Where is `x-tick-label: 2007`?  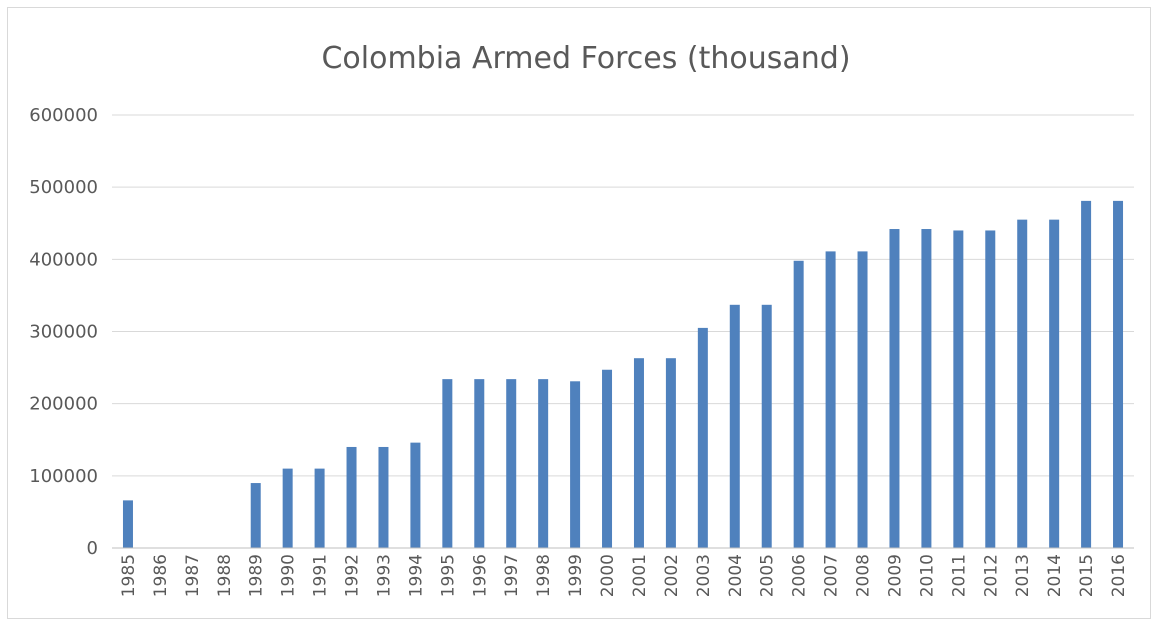
x-tick-label: 2007 is located at coordinates (832, 575).